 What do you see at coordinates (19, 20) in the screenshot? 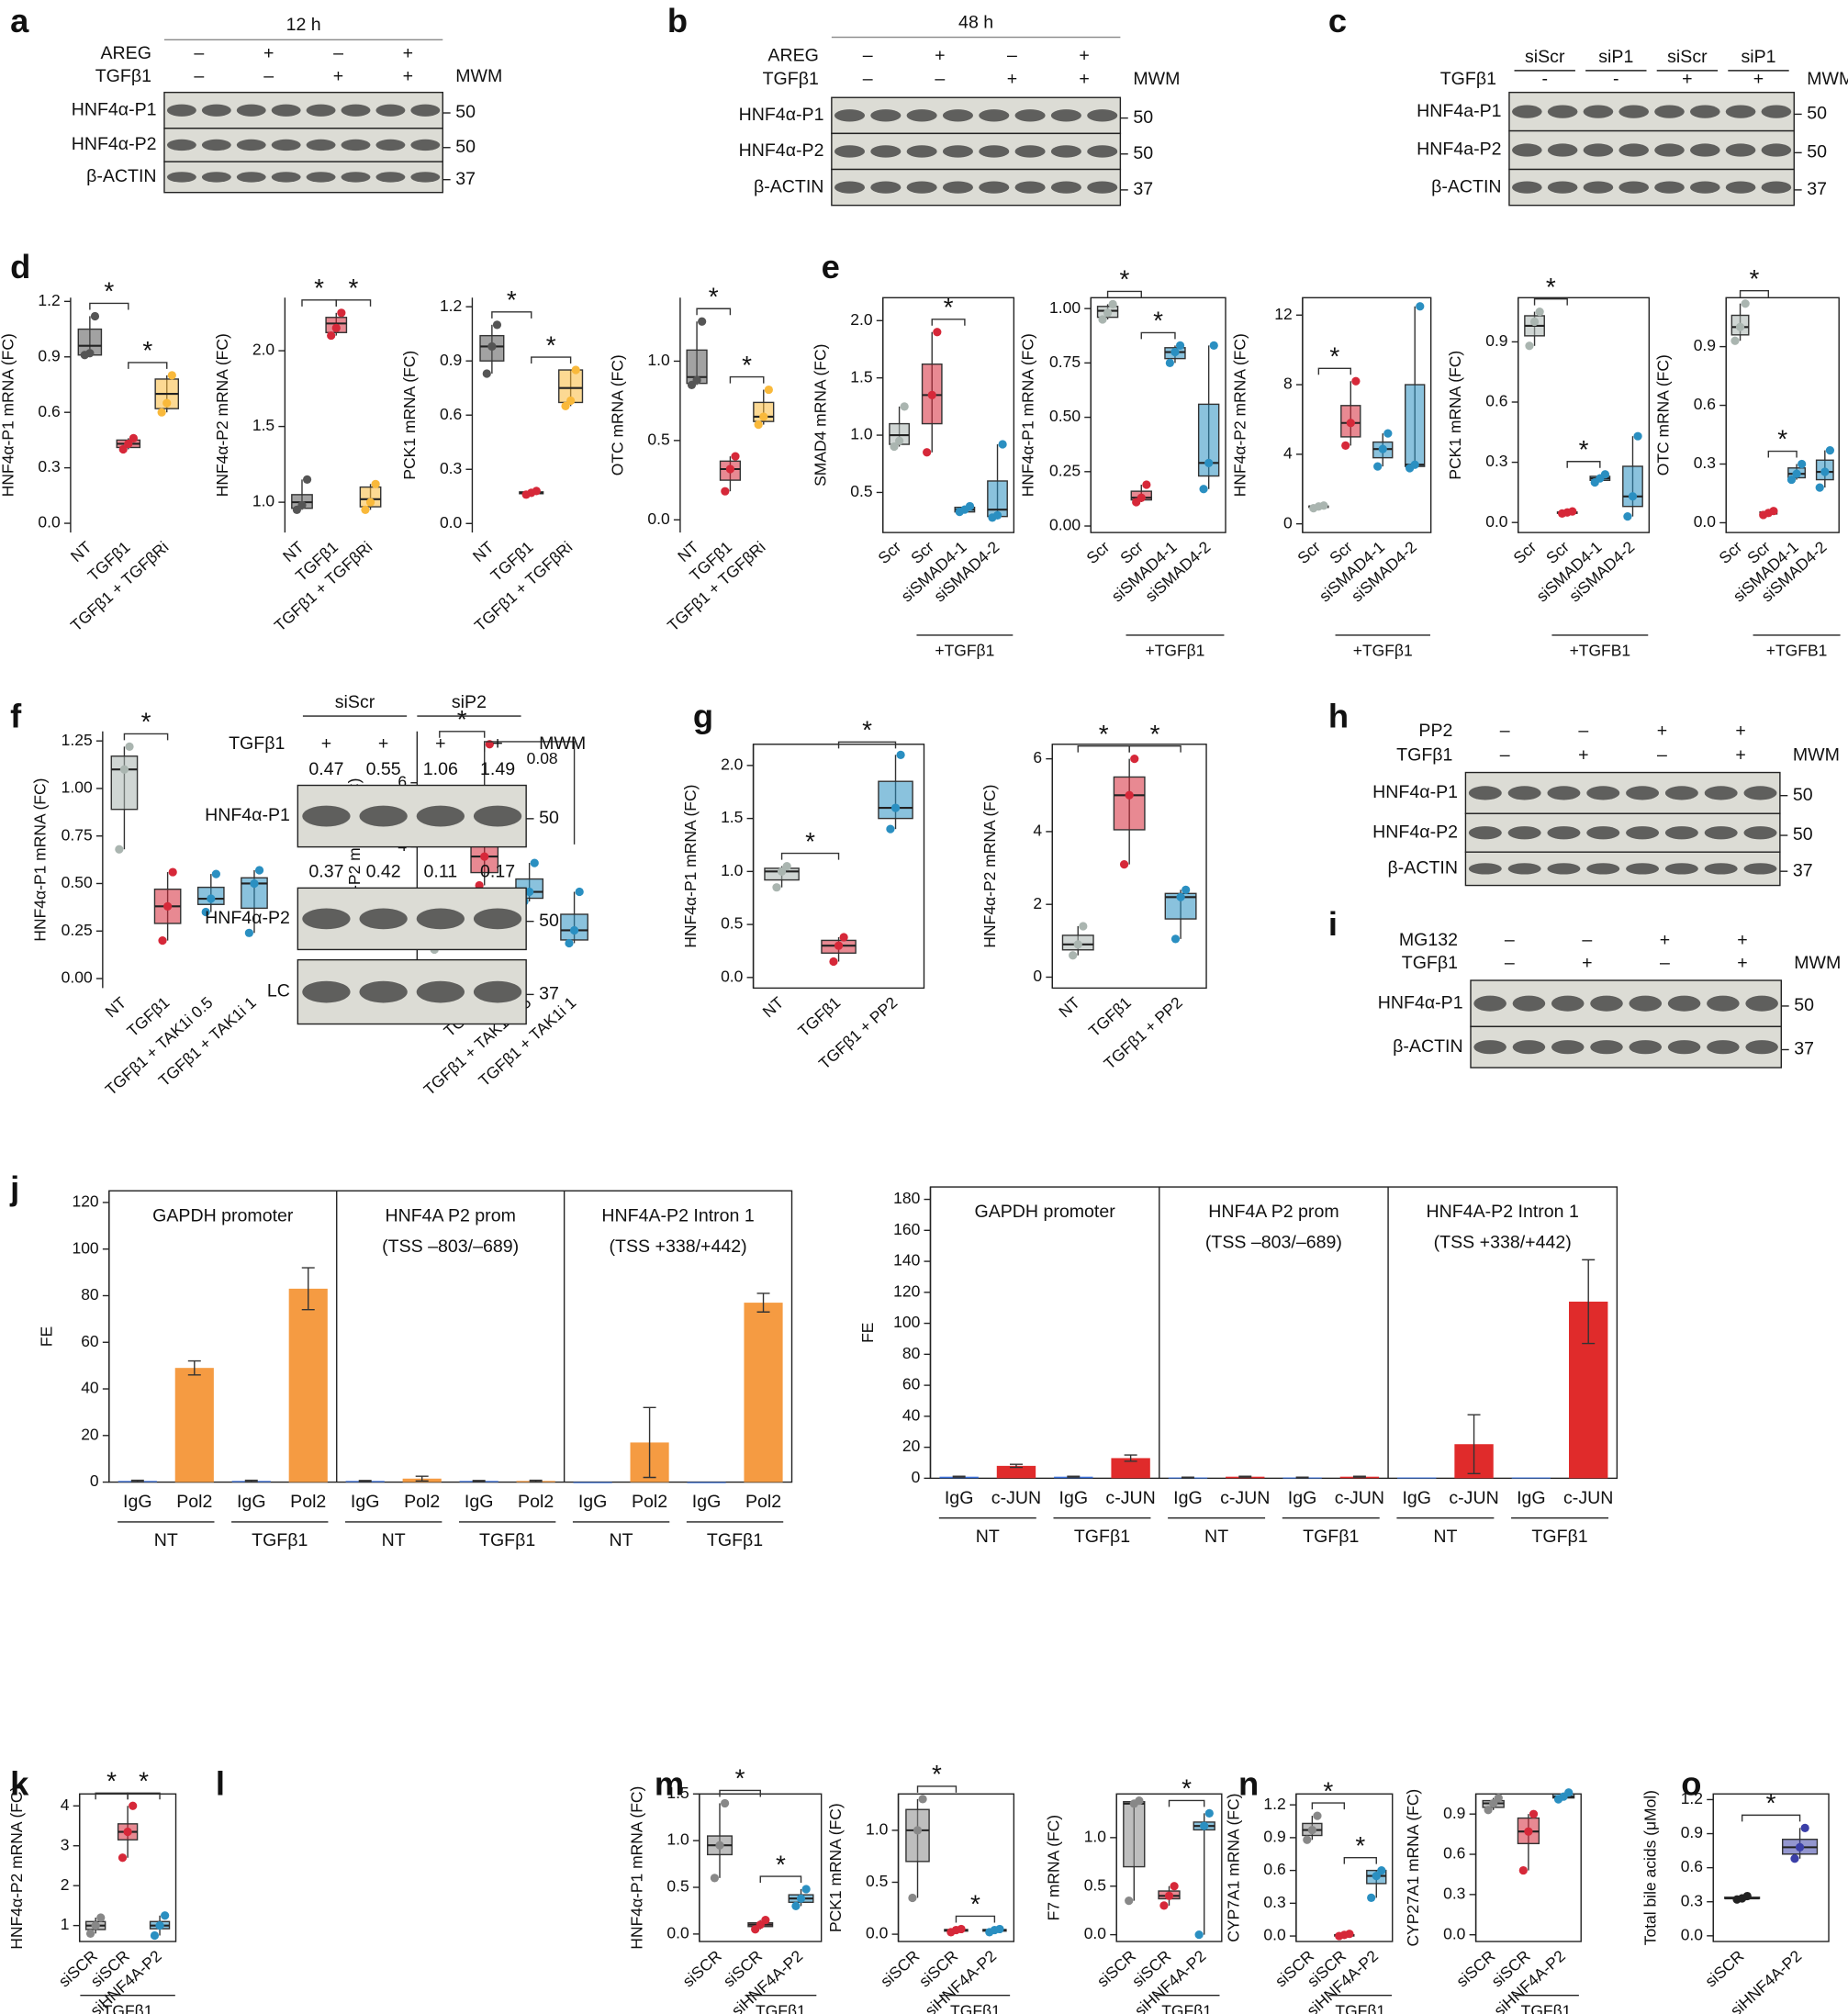
I see `panel-letter: a` at bounding box center [19, 20].